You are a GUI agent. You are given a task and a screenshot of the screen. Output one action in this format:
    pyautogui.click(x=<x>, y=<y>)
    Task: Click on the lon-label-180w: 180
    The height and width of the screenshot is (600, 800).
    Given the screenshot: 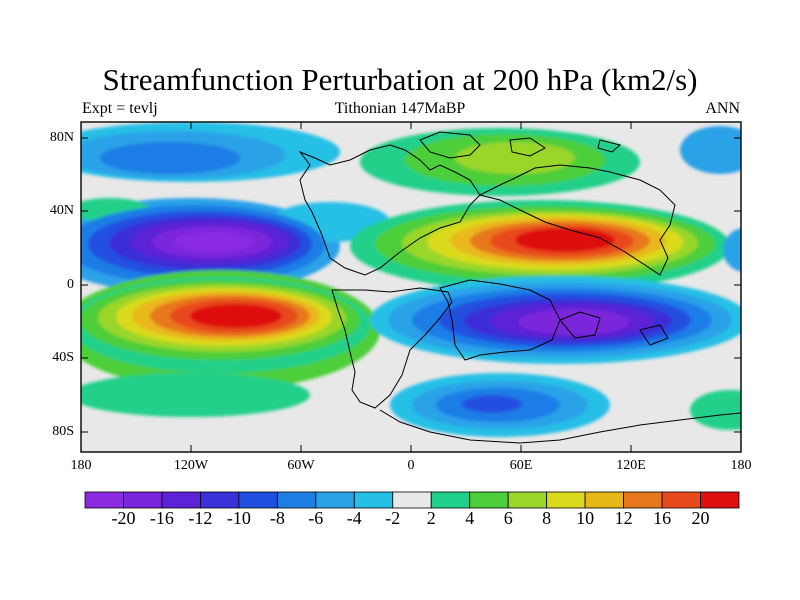 What is the action you would take?
    pyautogui.click(x=81, y=465)
    